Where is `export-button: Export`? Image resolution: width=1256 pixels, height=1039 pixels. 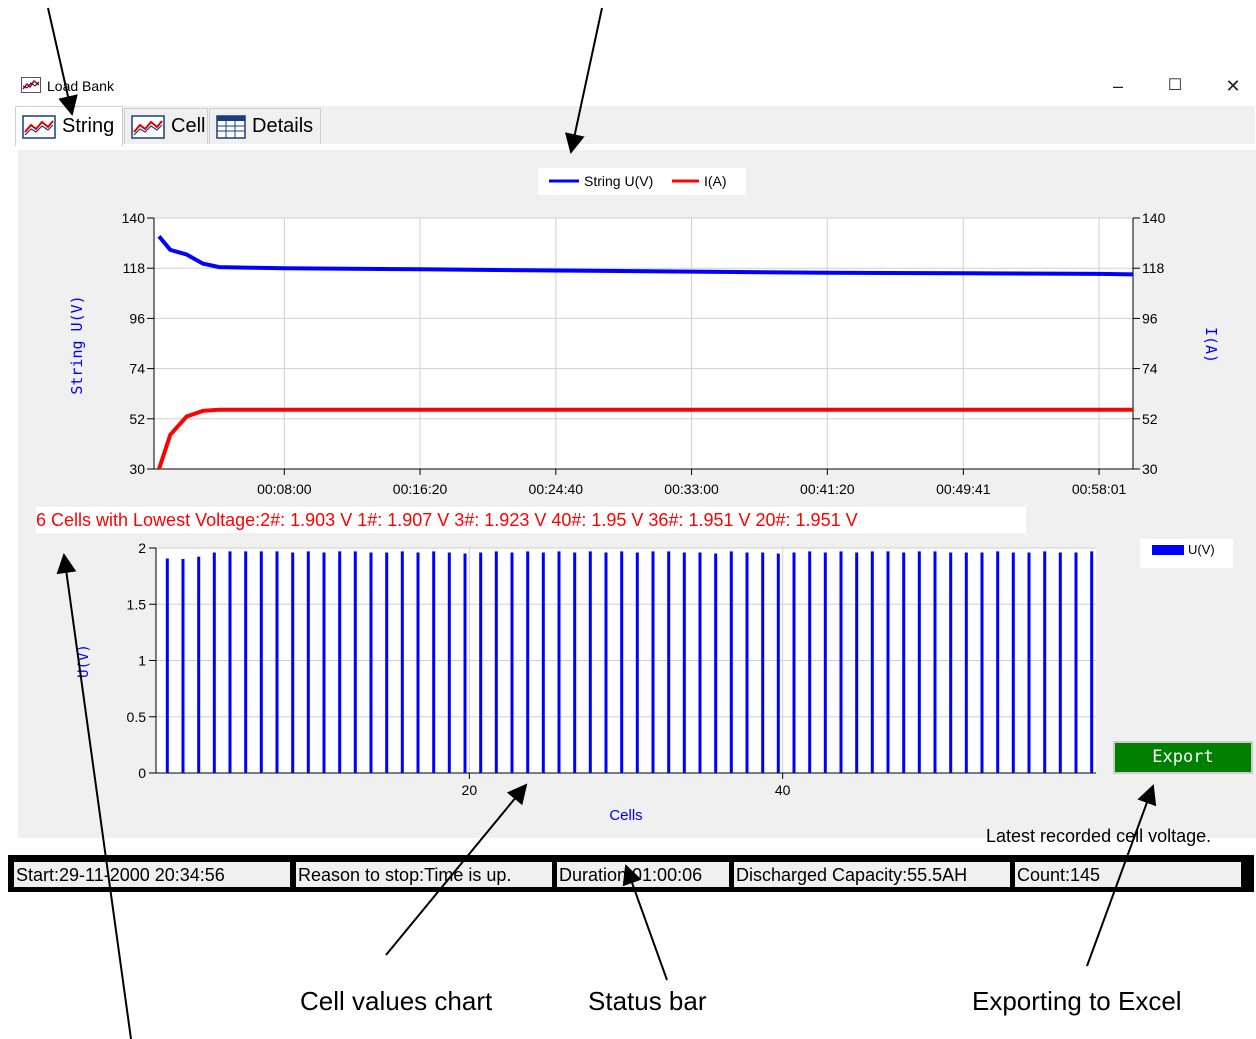
export-button: Export is located at coordinates (1183, 757).